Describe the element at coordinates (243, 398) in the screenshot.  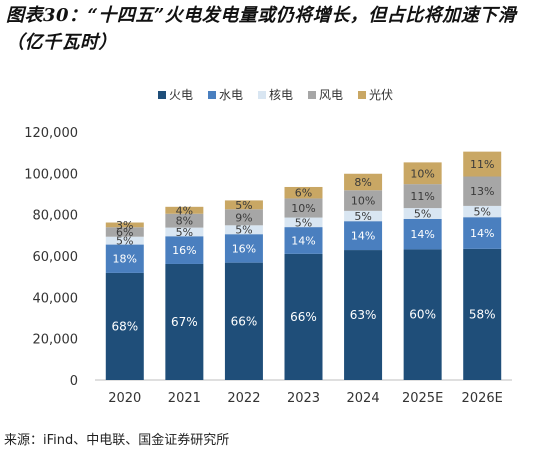
I see `x-tick-label: 2022` at that location.